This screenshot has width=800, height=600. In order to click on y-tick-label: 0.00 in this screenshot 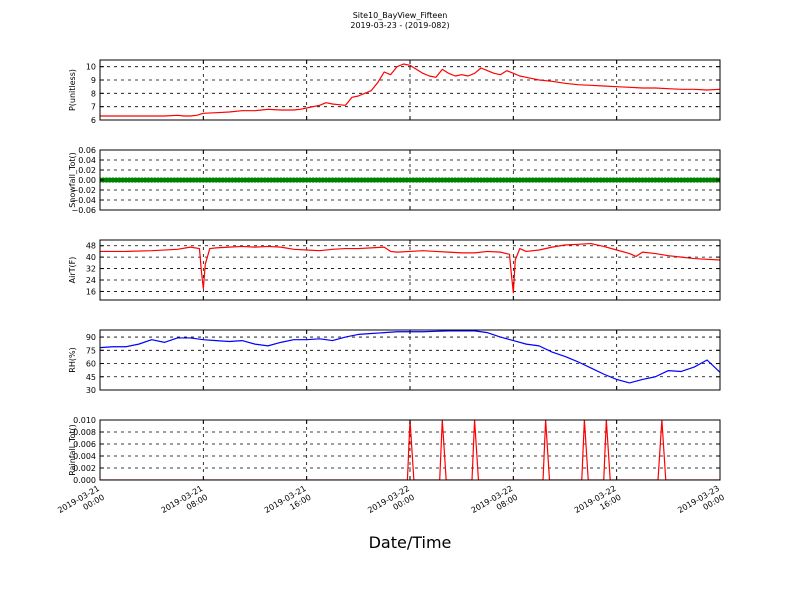, I will do `click(87, 180)`.